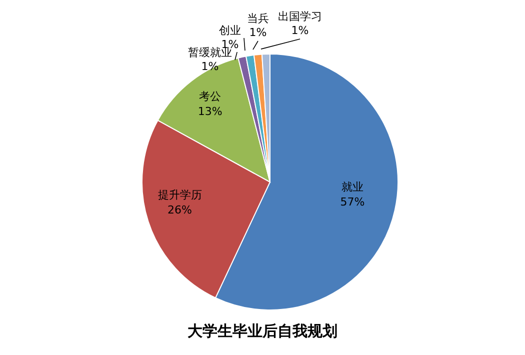 The image size is (525, 355). What do you see at coordinates (352, 202) in the screenshot?
I see `data-label: 57%` at bounding box center [352, 202].